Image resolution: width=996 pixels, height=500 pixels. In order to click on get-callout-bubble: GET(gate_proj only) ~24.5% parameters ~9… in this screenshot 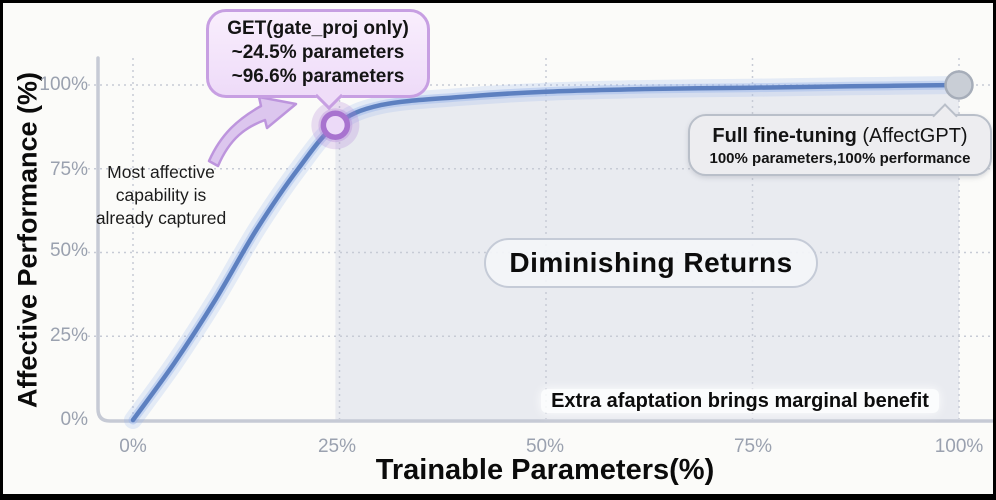, I will do `click(318, 60)`.